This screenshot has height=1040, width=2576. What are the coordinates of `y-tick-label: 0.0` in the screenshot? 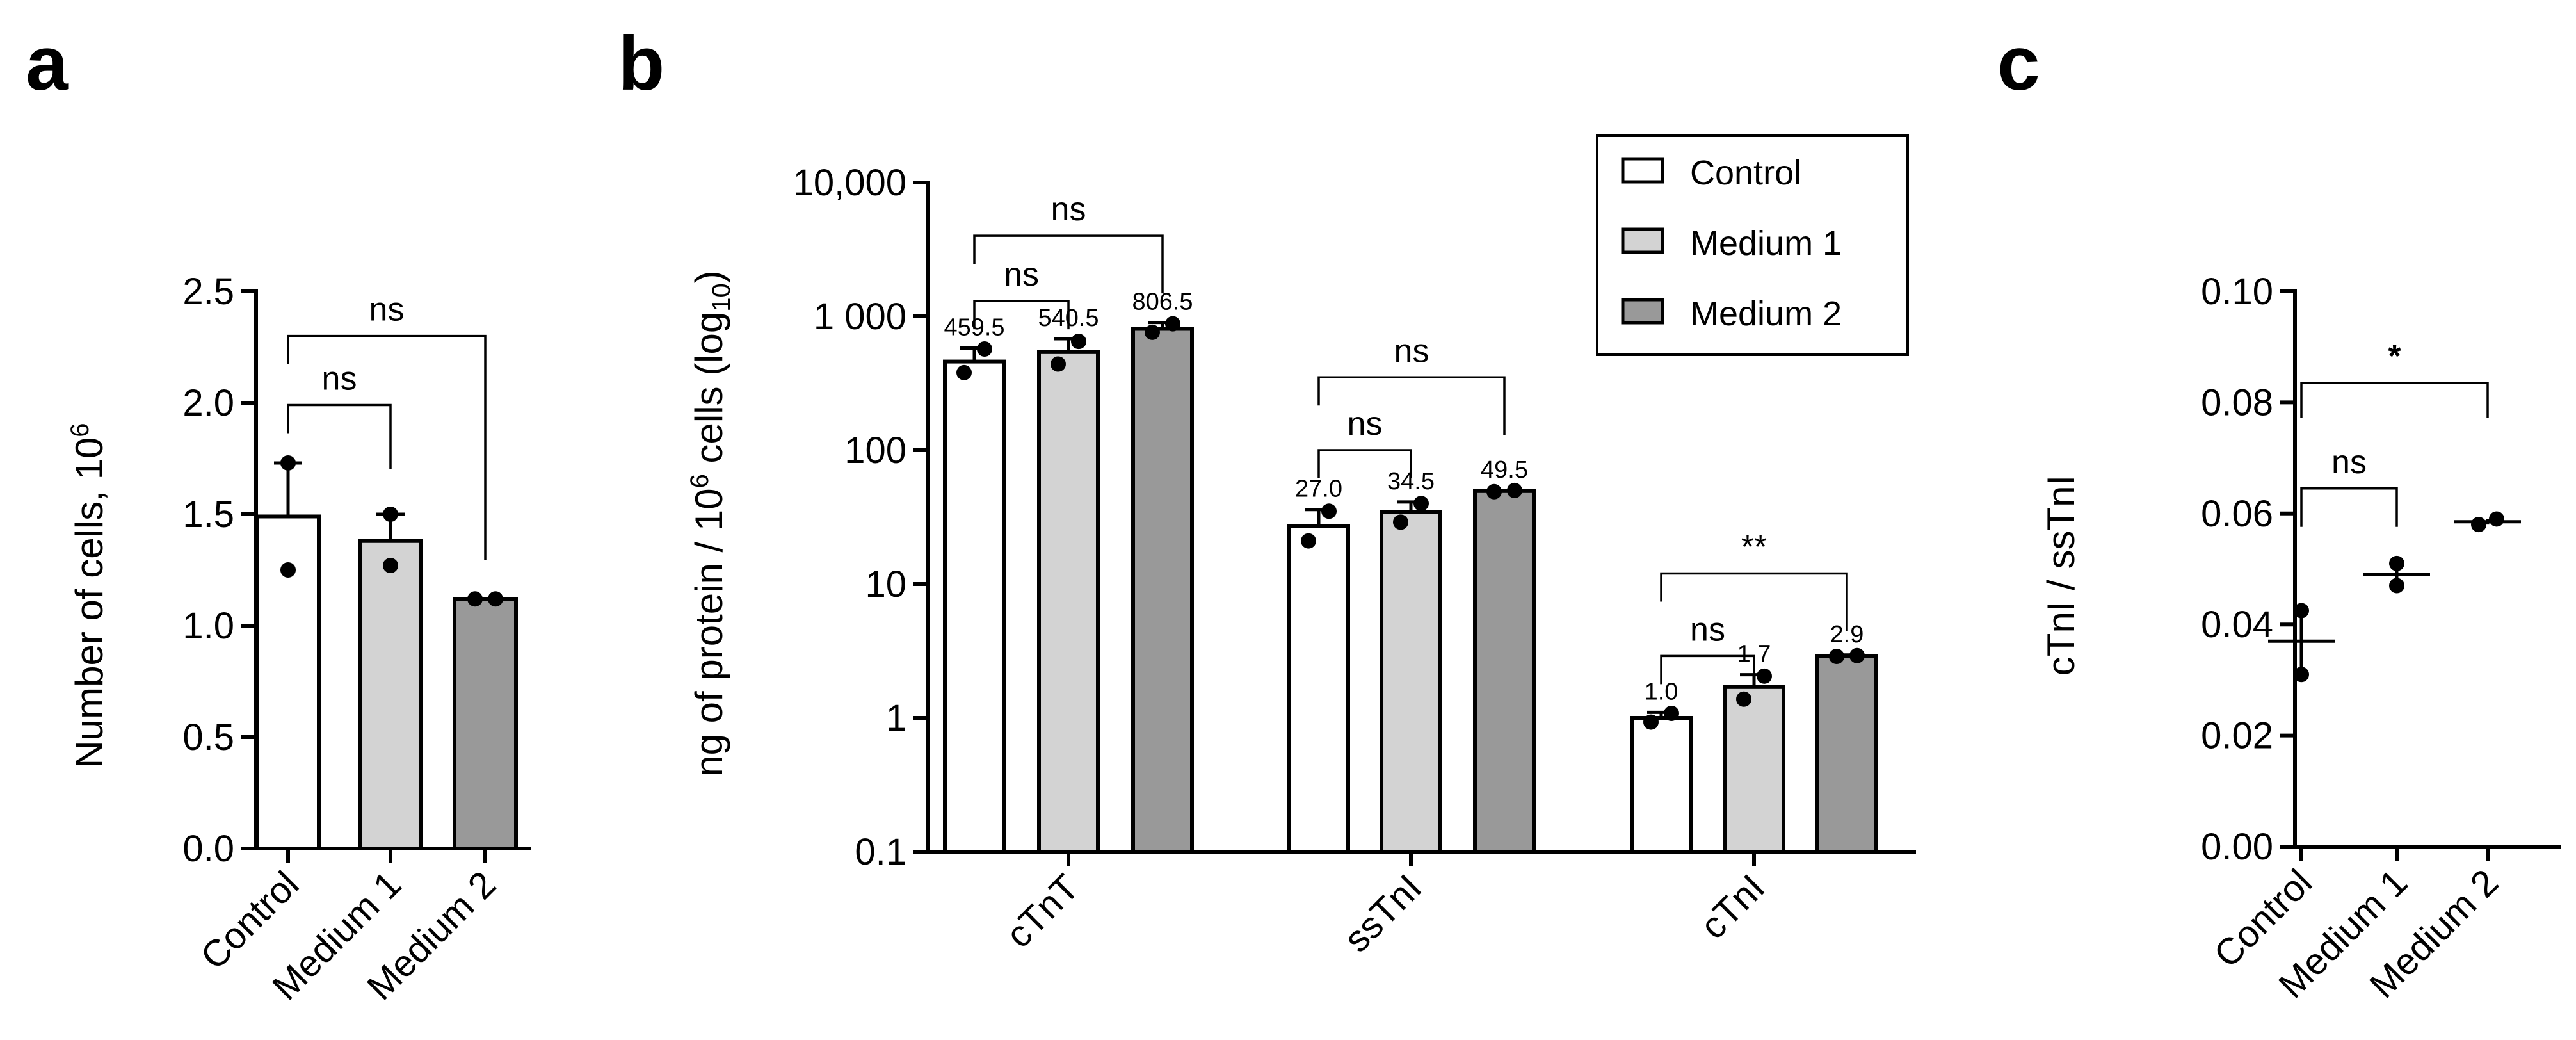 It's located at (208, 849).